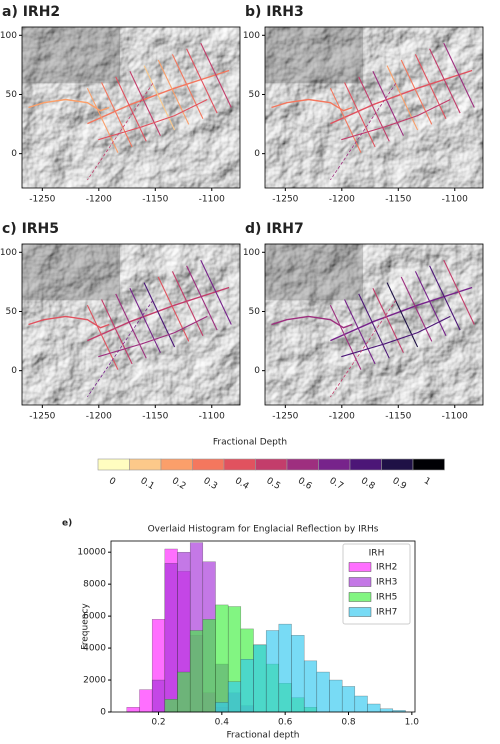  I want to click on colorbar-title: Fractional Depth, so click(250, 443).